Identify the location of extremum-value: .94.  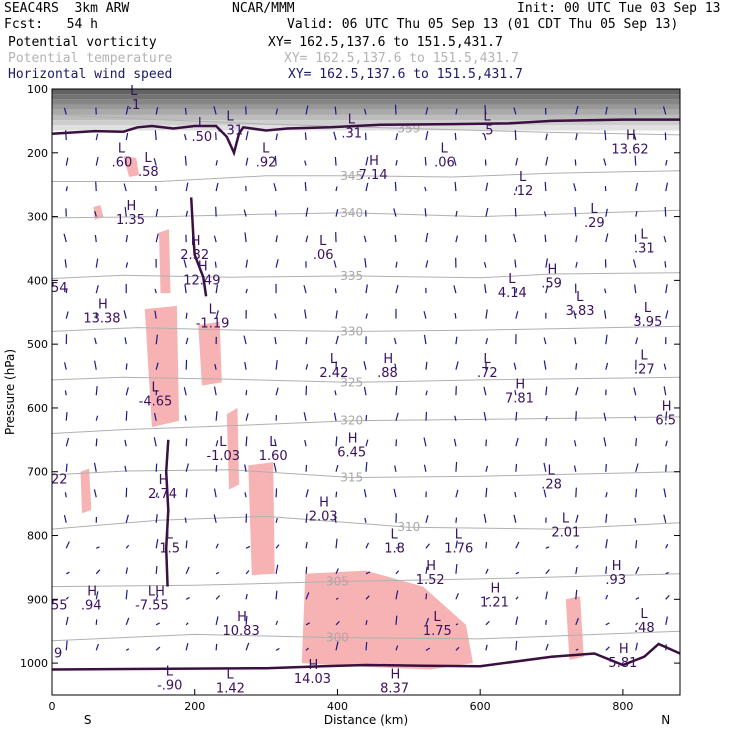
(91, 606).